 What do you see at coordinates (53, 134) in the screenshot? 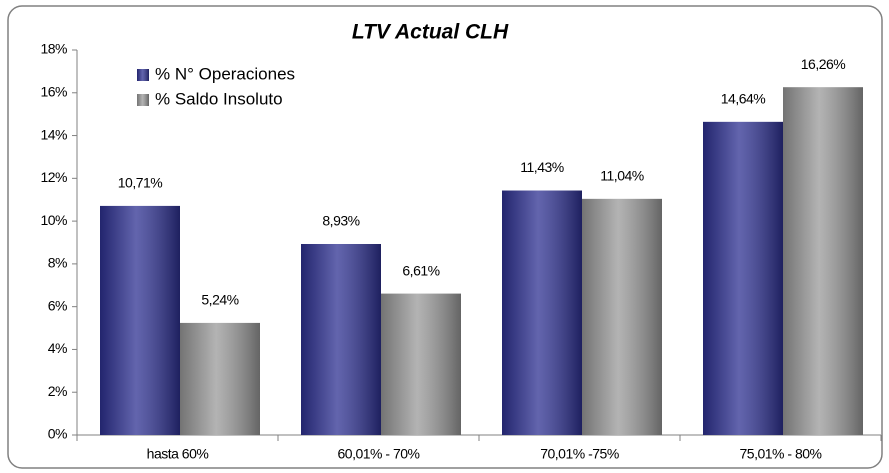
I see `y-tick-label: 14%` at bounding box center [53, 134].